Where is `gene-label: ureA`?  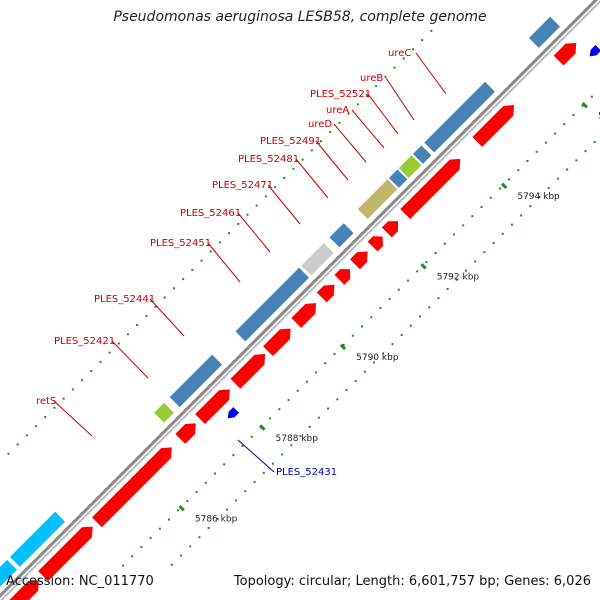 gene-label: ureA is located at coordinates (337, 110).